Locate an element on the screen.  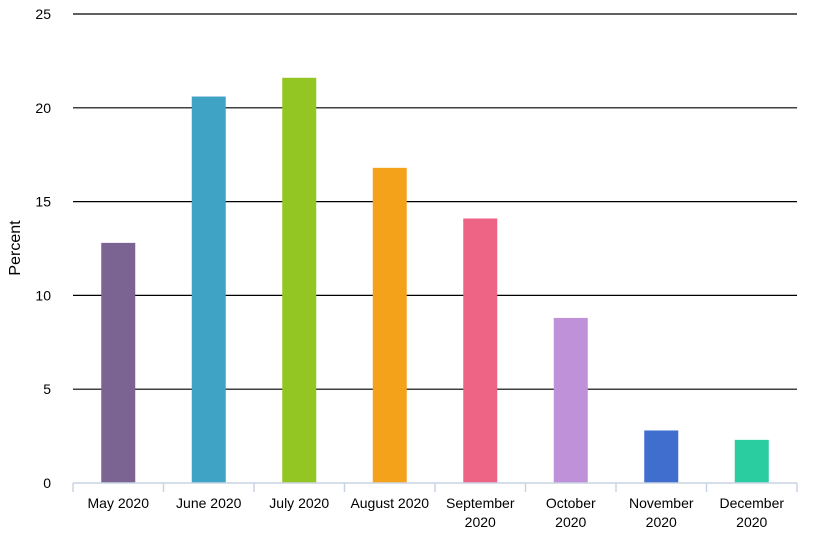
x-tick-label-line: August 2020 is located at coordinates (389, 503).